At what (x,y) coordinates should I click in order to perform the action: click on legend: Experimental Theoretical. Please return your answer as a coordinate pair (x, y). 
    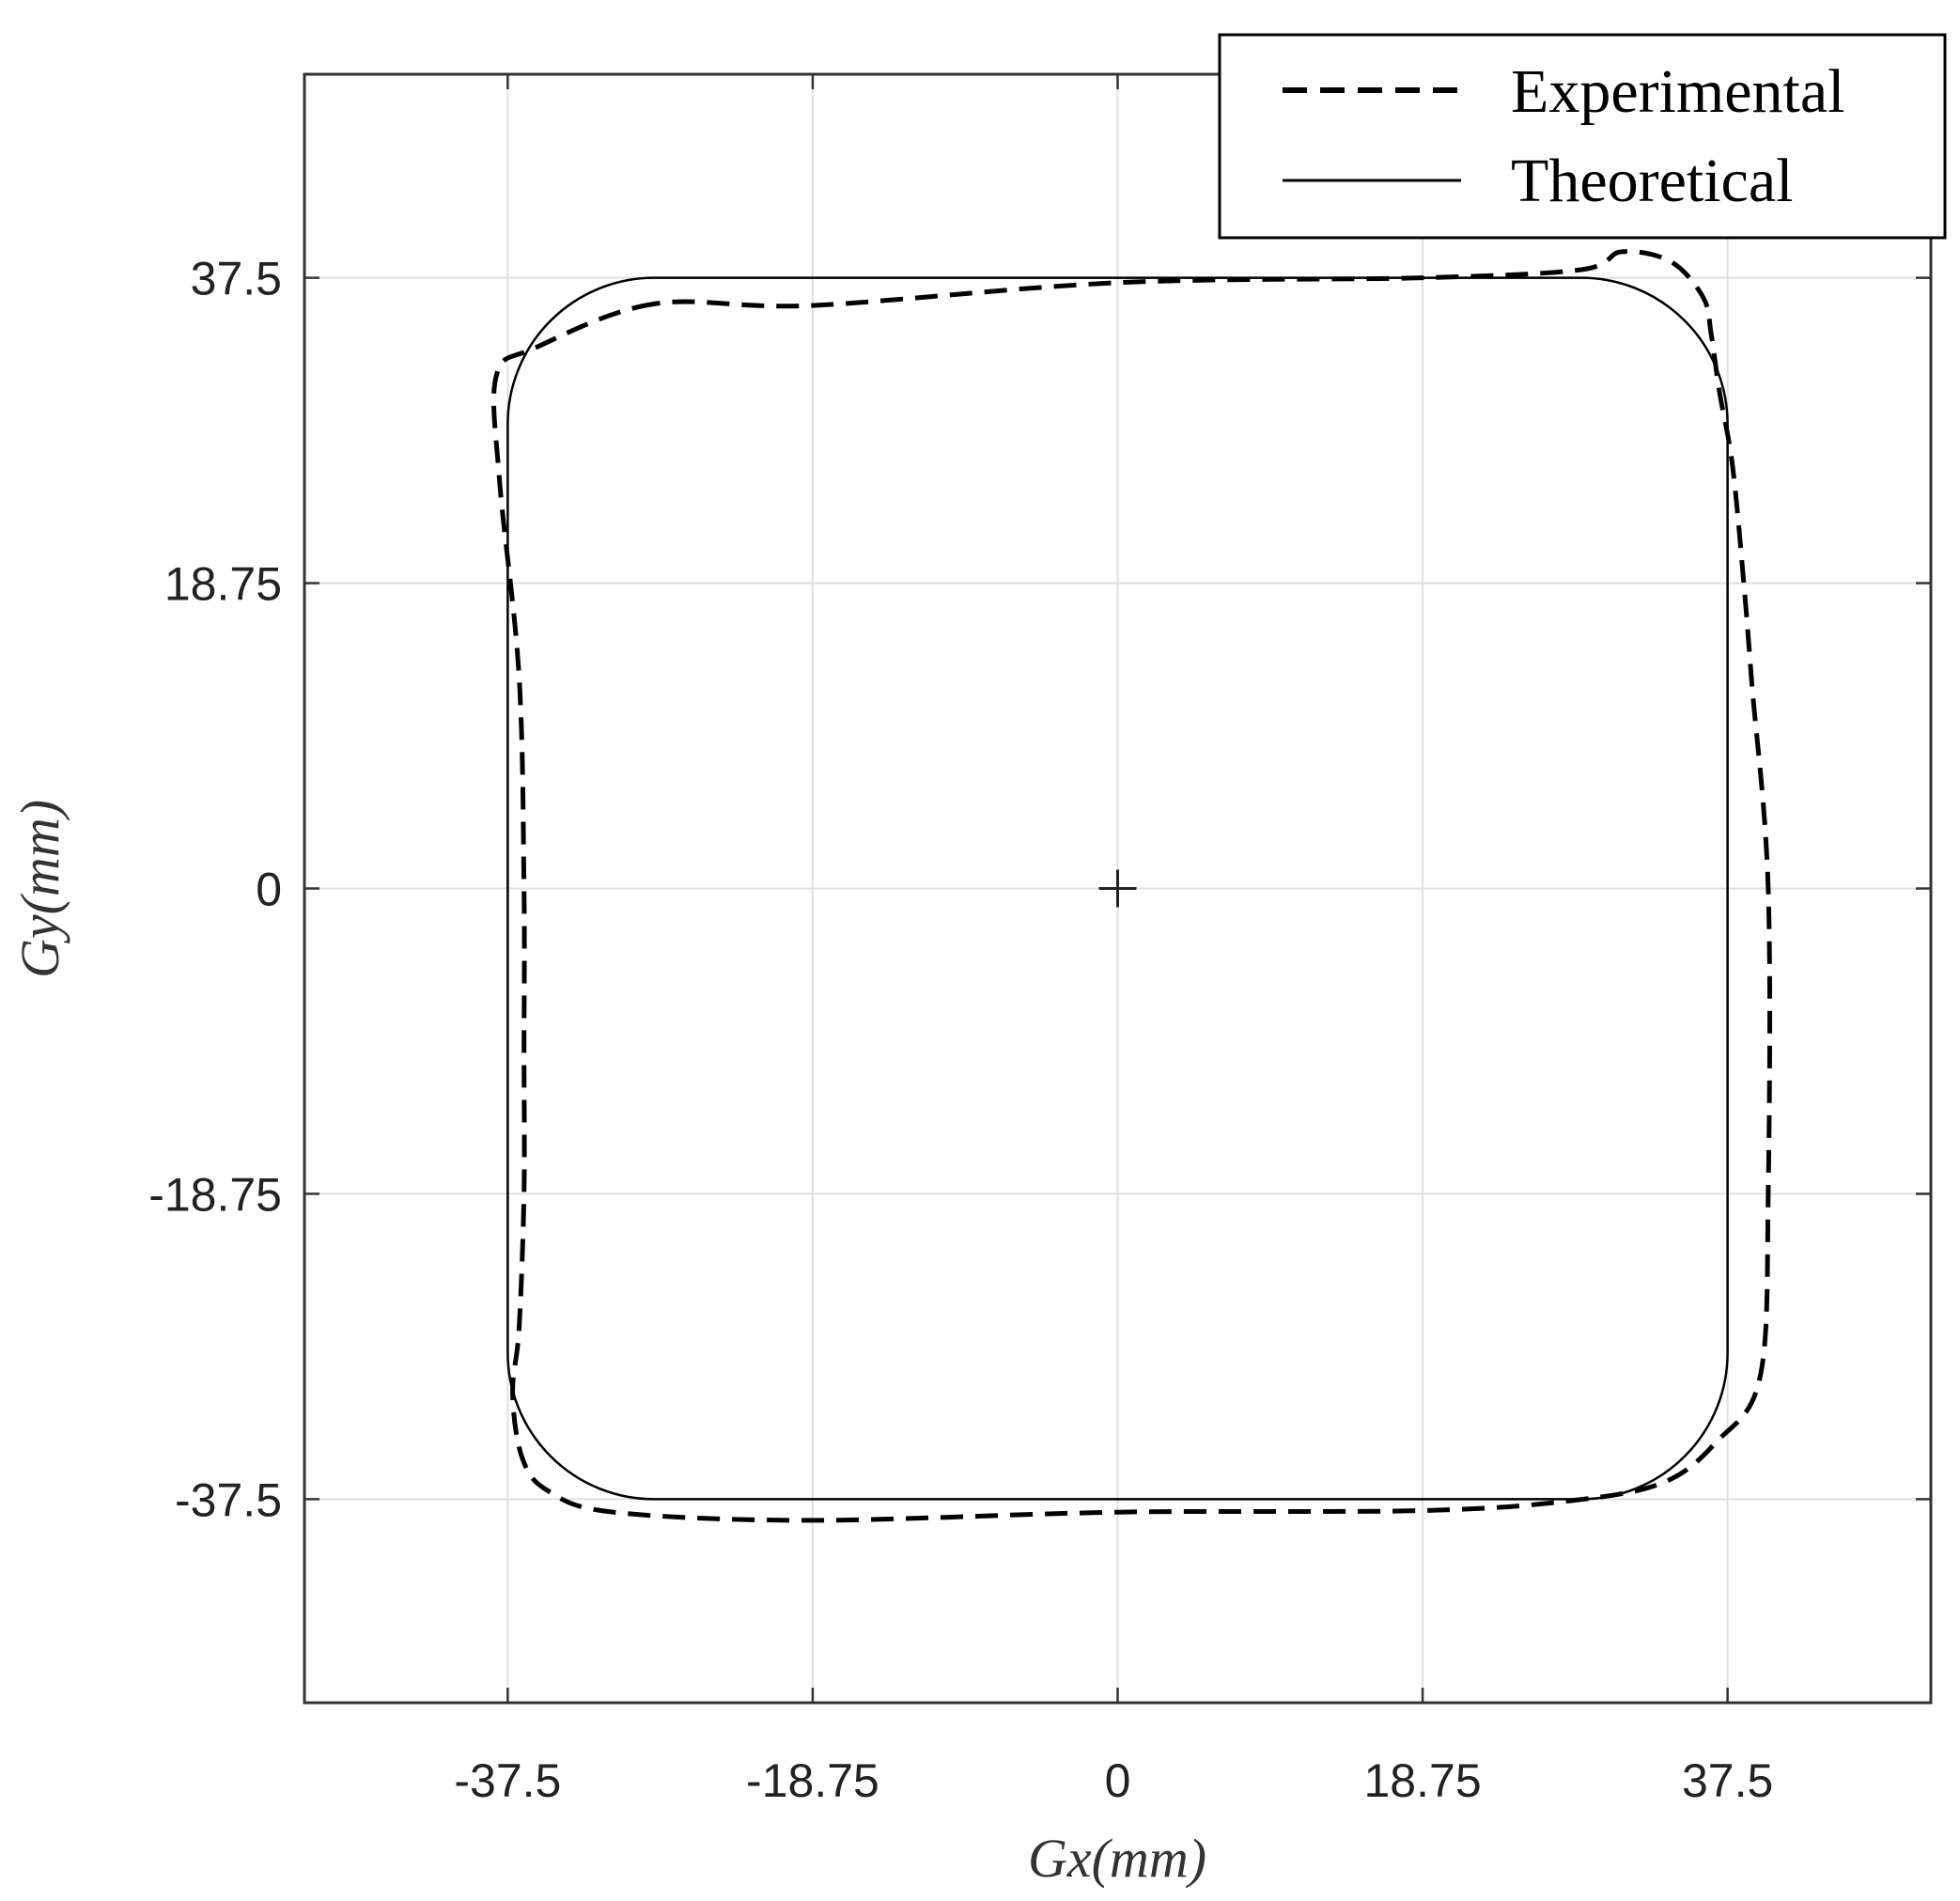
    Looking at the image, I should click on (1582, 136).